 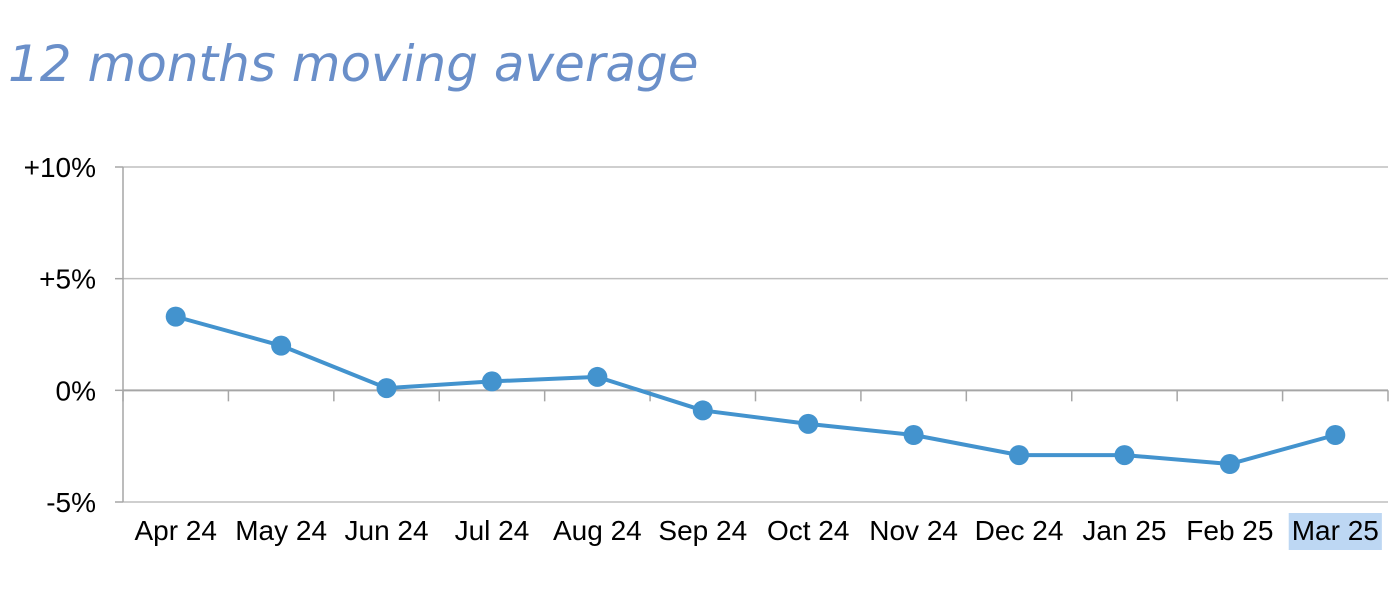 What do you see at coordinates (71, 502) in the screenshot?
I see `y-tick-label: -5%` at bounding box center [71, 502].